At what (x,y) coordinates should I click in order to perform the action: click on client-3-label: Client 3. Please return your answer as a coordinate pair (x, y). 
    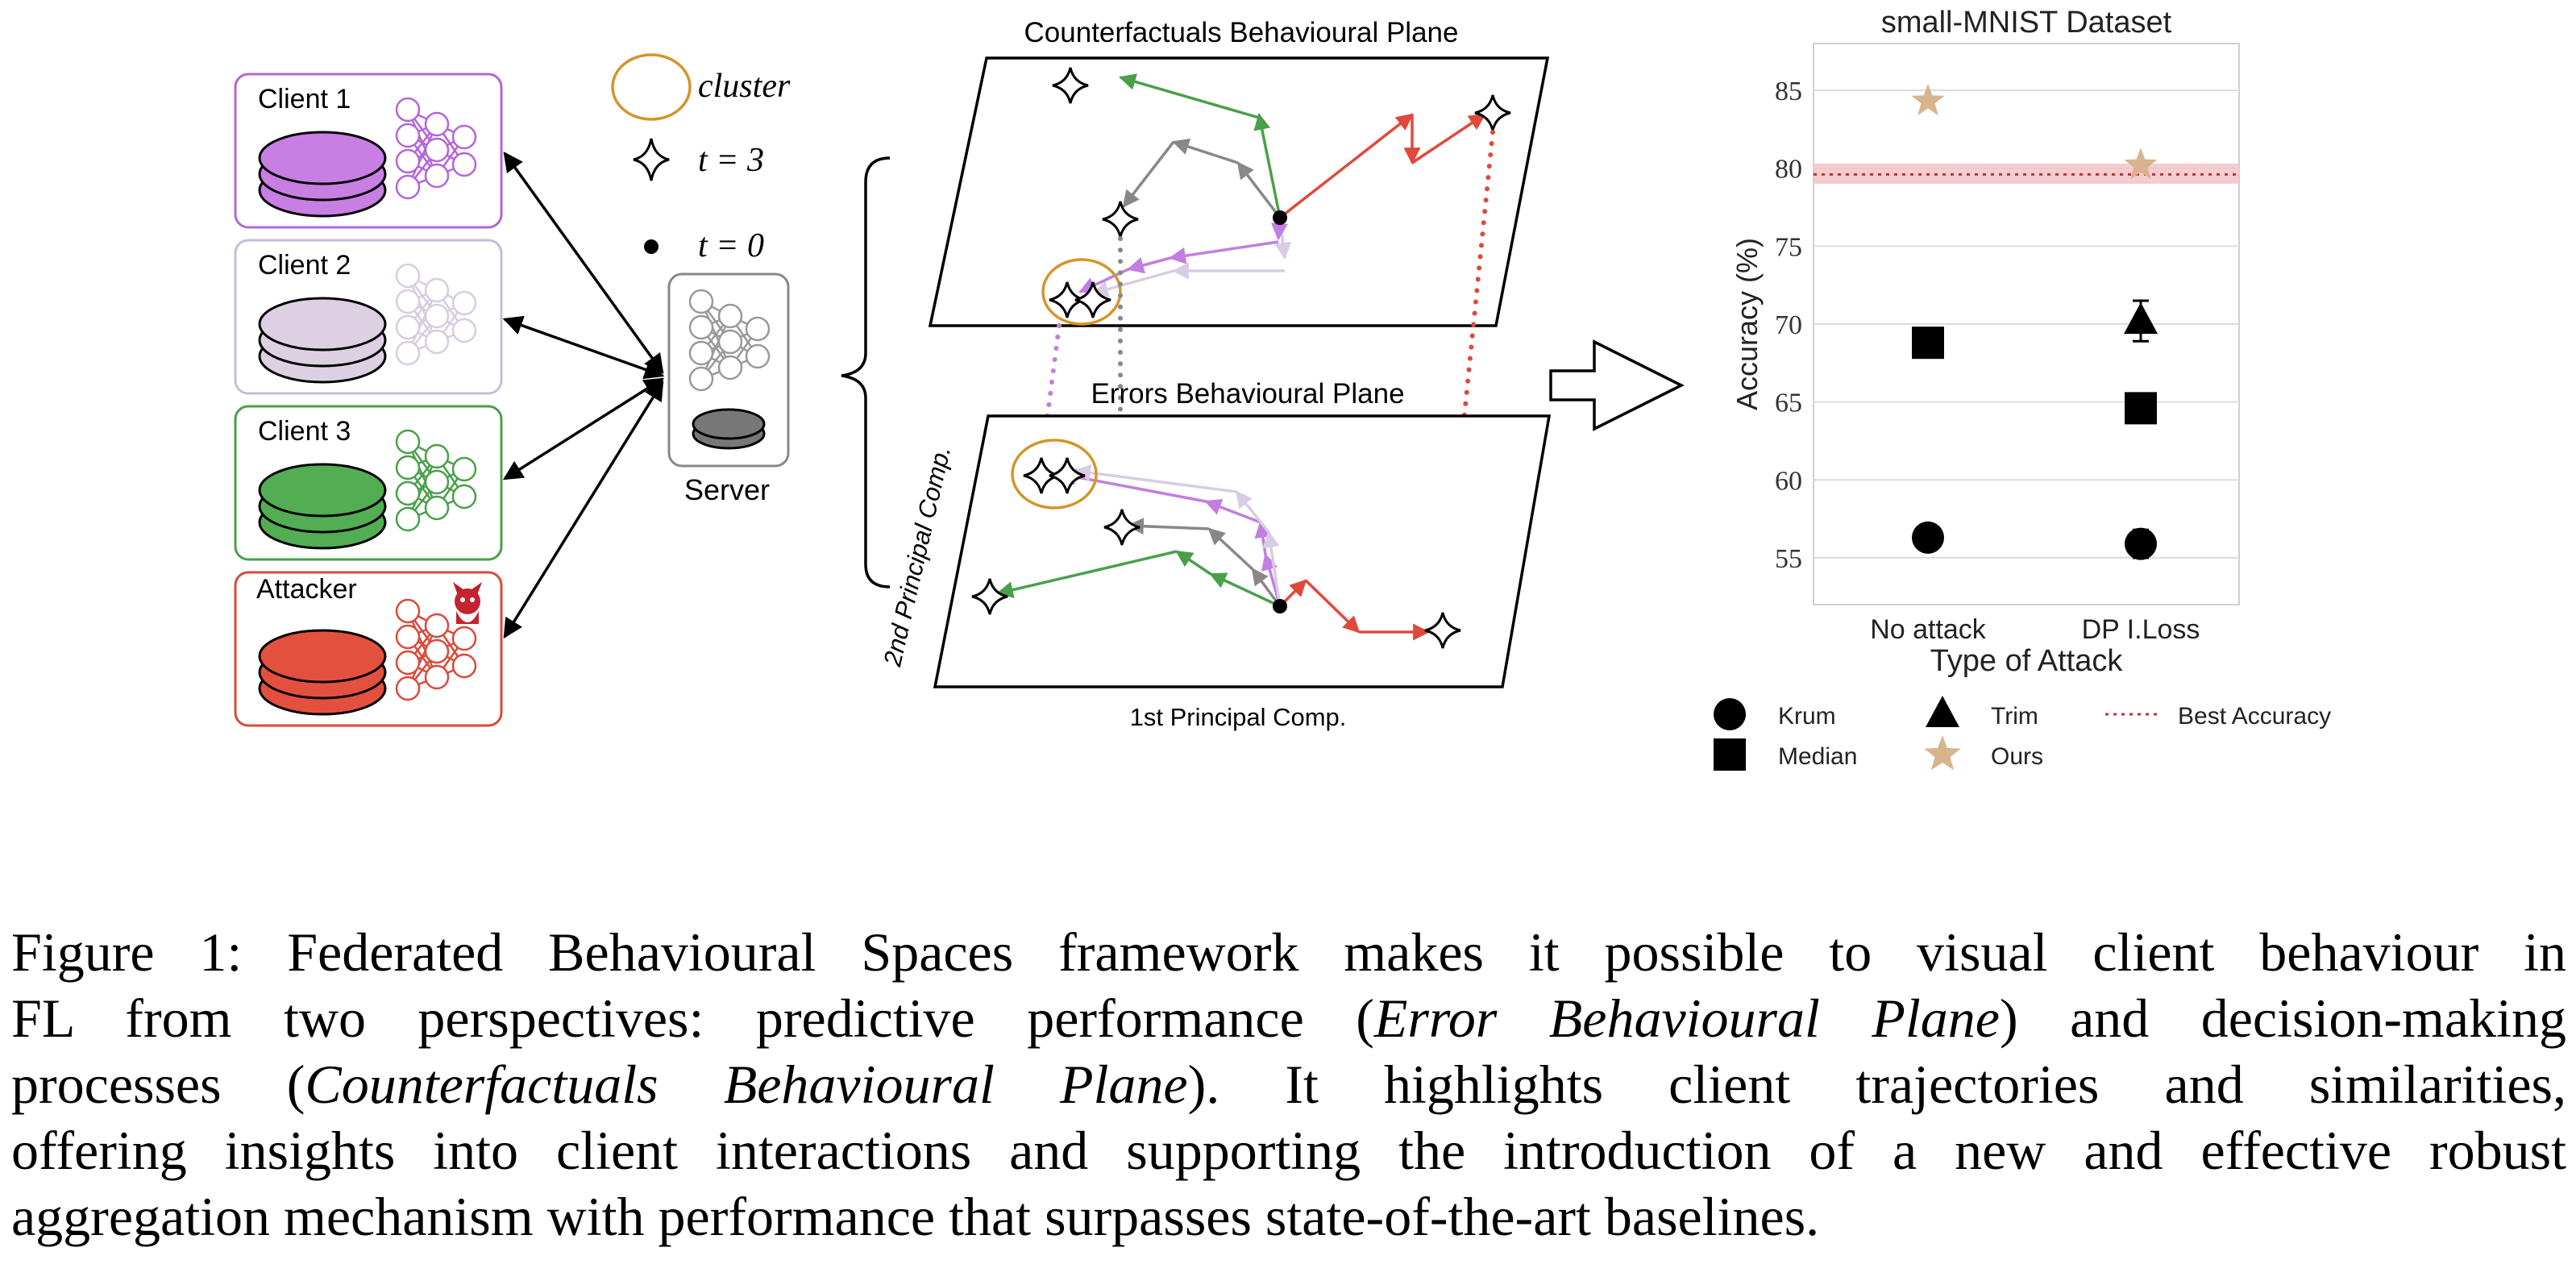
    Looking at the image, I should click on (304, 432).